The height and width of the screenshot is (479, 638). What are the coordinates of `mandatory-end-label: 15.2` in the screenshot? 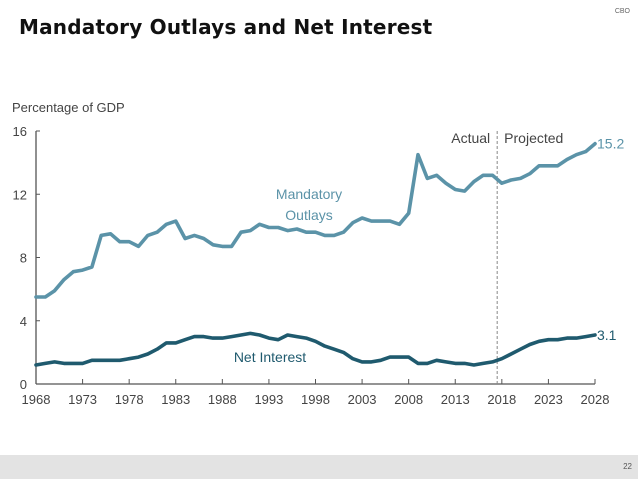 It's located at (610, 144).